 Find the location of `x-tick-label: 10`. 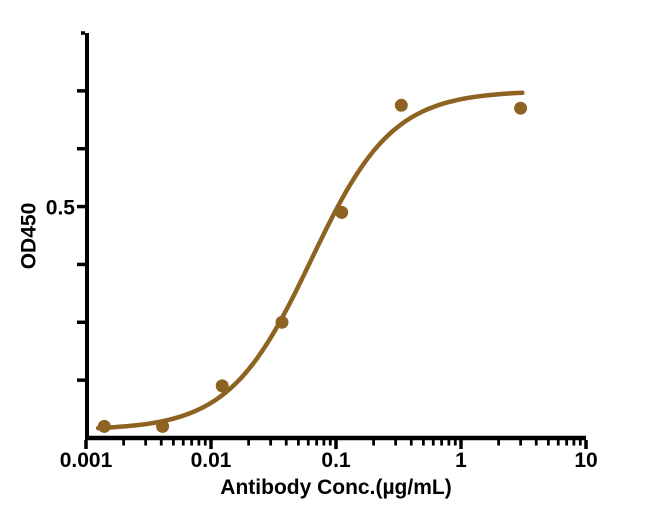

x-tick-label: 10 is located at coordinates (585, 460).